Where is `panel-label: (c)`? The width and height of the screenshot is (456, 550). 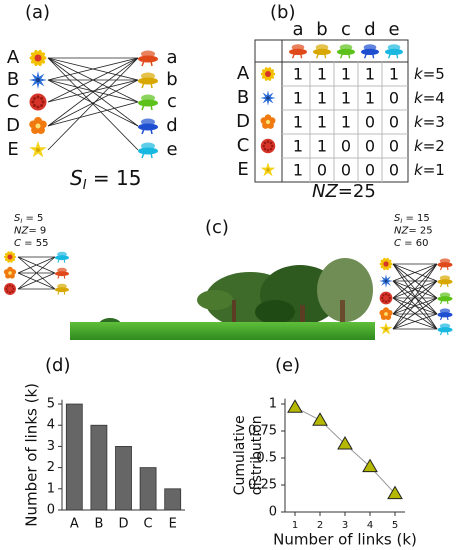 panel-label: (c) is located at coordinates (217, 227).